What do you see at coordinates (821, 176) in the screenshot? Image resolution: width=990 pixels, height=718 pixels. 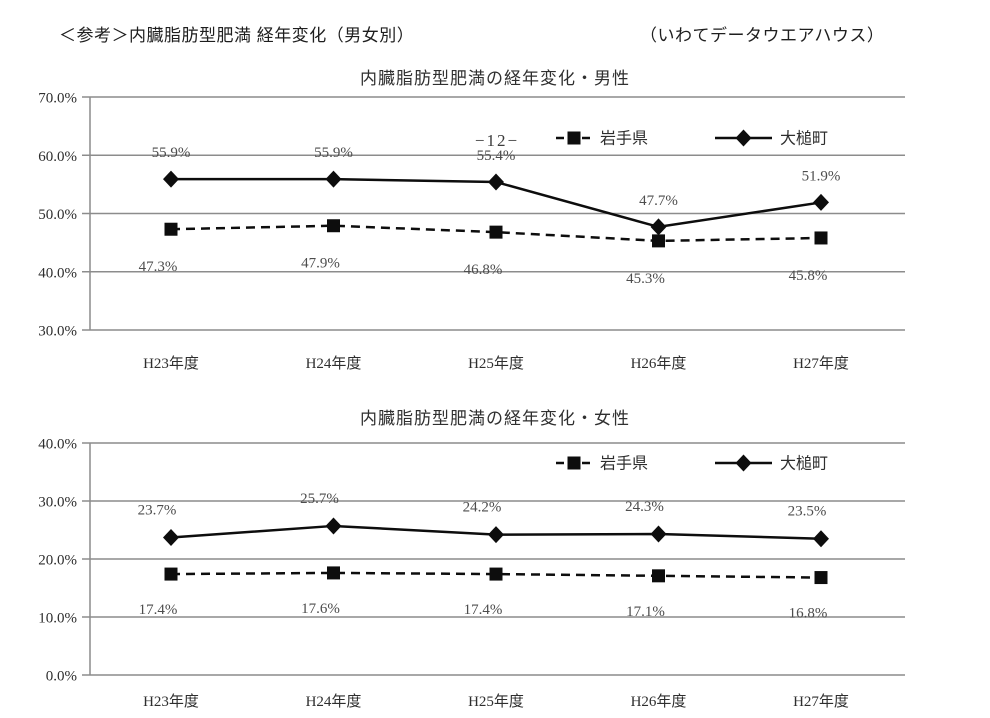 I see `data-label: 51.9%` at bounding box center [821, 176].